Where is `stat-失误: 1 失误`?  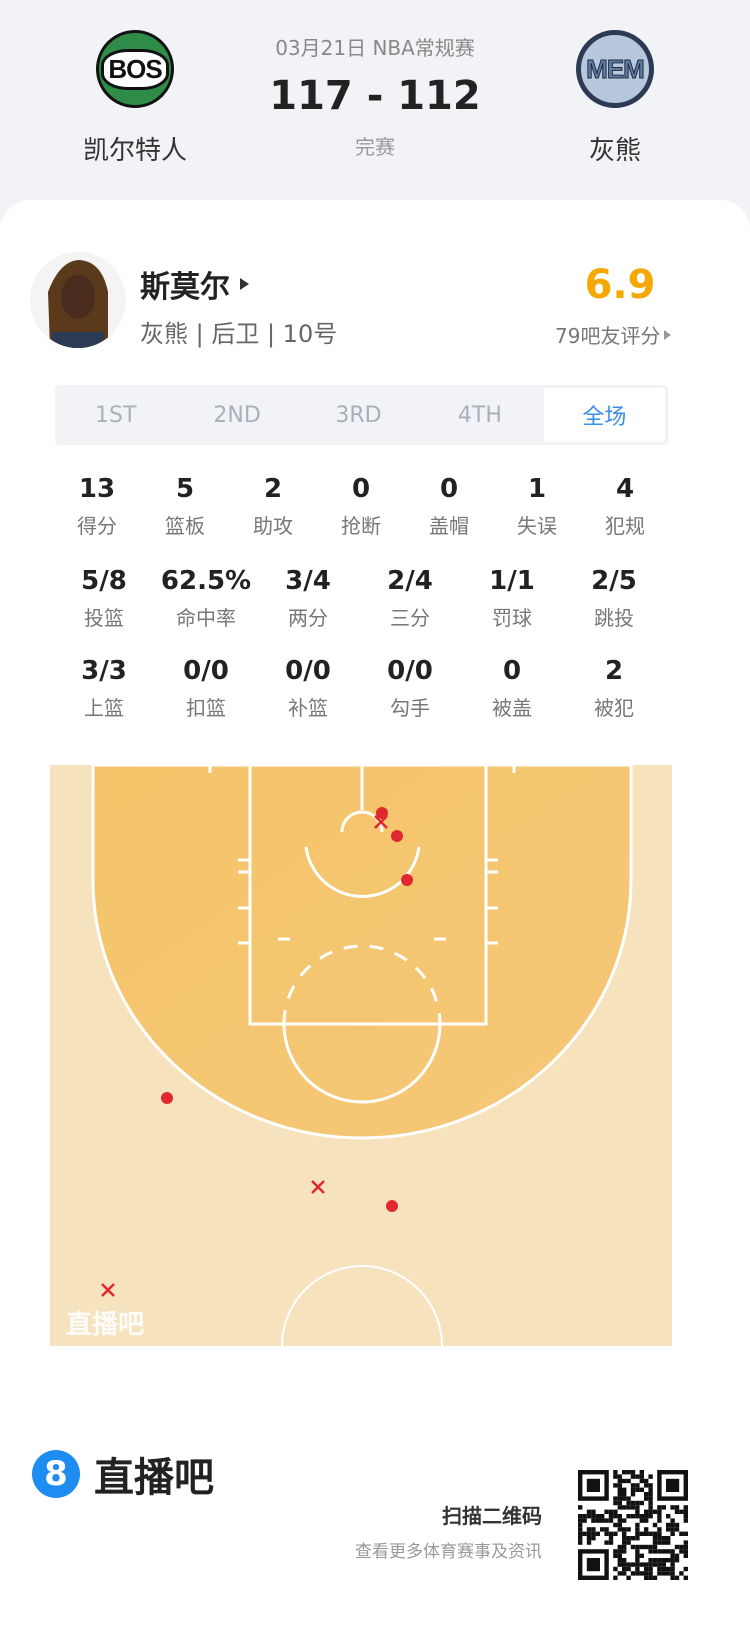
stat-失误: 1 失误 is located at coordinates (537, 506).